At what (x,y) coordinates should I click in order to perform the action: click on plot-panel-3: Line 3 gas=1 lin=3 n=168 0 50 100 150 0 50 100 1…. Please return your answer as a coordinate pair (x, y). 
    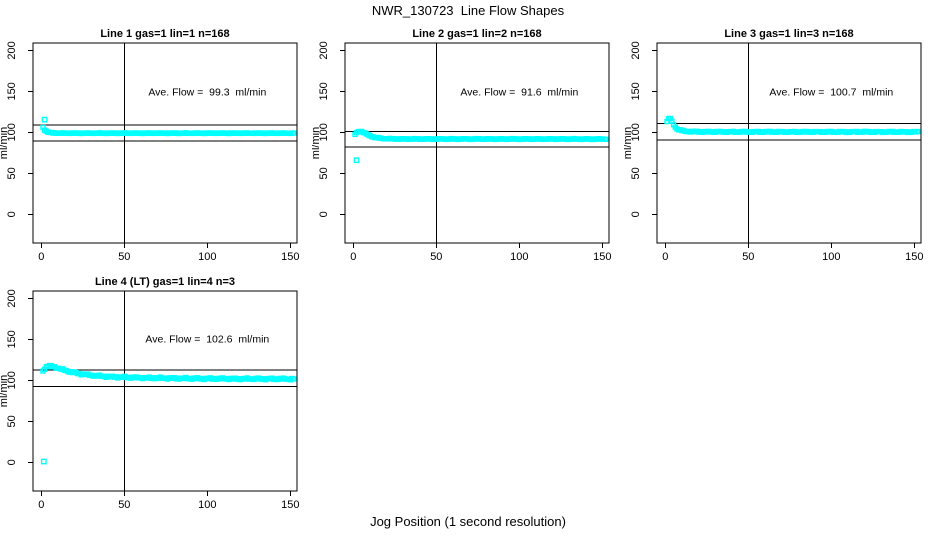
    Looking at the image, I should click on (774, 145).